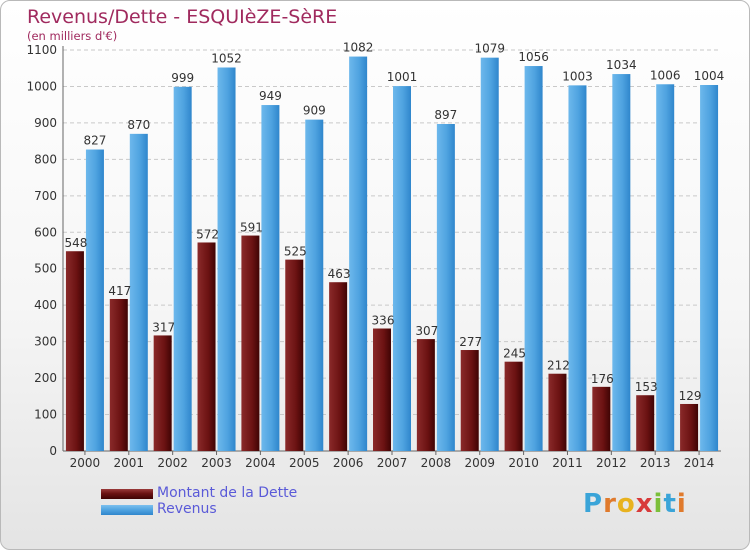 This screenshot has width=750, height=550. What do you see at coordinates (699, 463) in the screenshot?
I see `x-tick-label: 2014` at bounding box center [699, 463].